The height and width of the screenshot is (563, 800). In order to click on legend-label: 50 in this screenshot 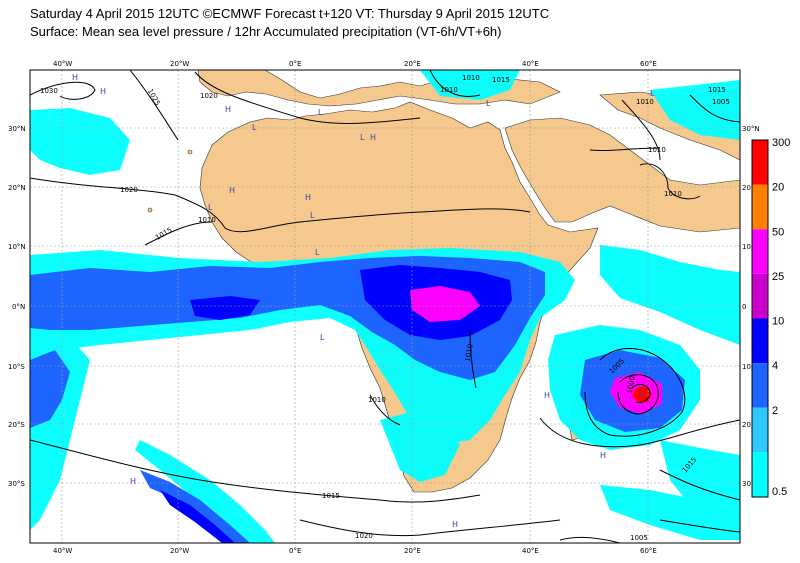, I will do `click(778, 232)`.